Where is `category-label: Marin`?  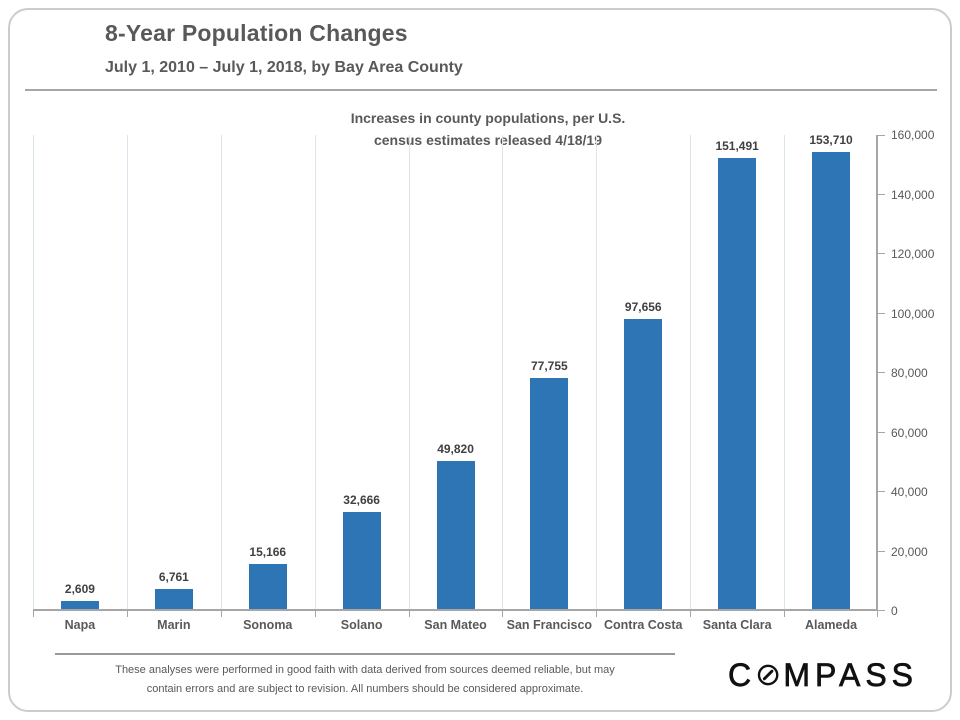 category-label: Marin is located at coordinates (174, 625).